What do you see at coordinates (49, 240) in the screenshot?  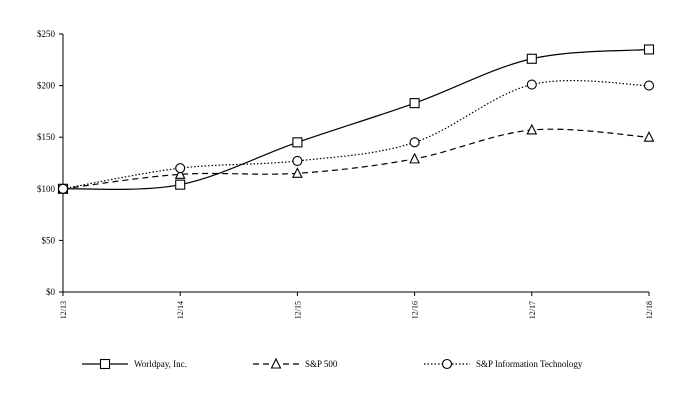 I see `y-tick-label: $50` at bounding box center [49, 240].